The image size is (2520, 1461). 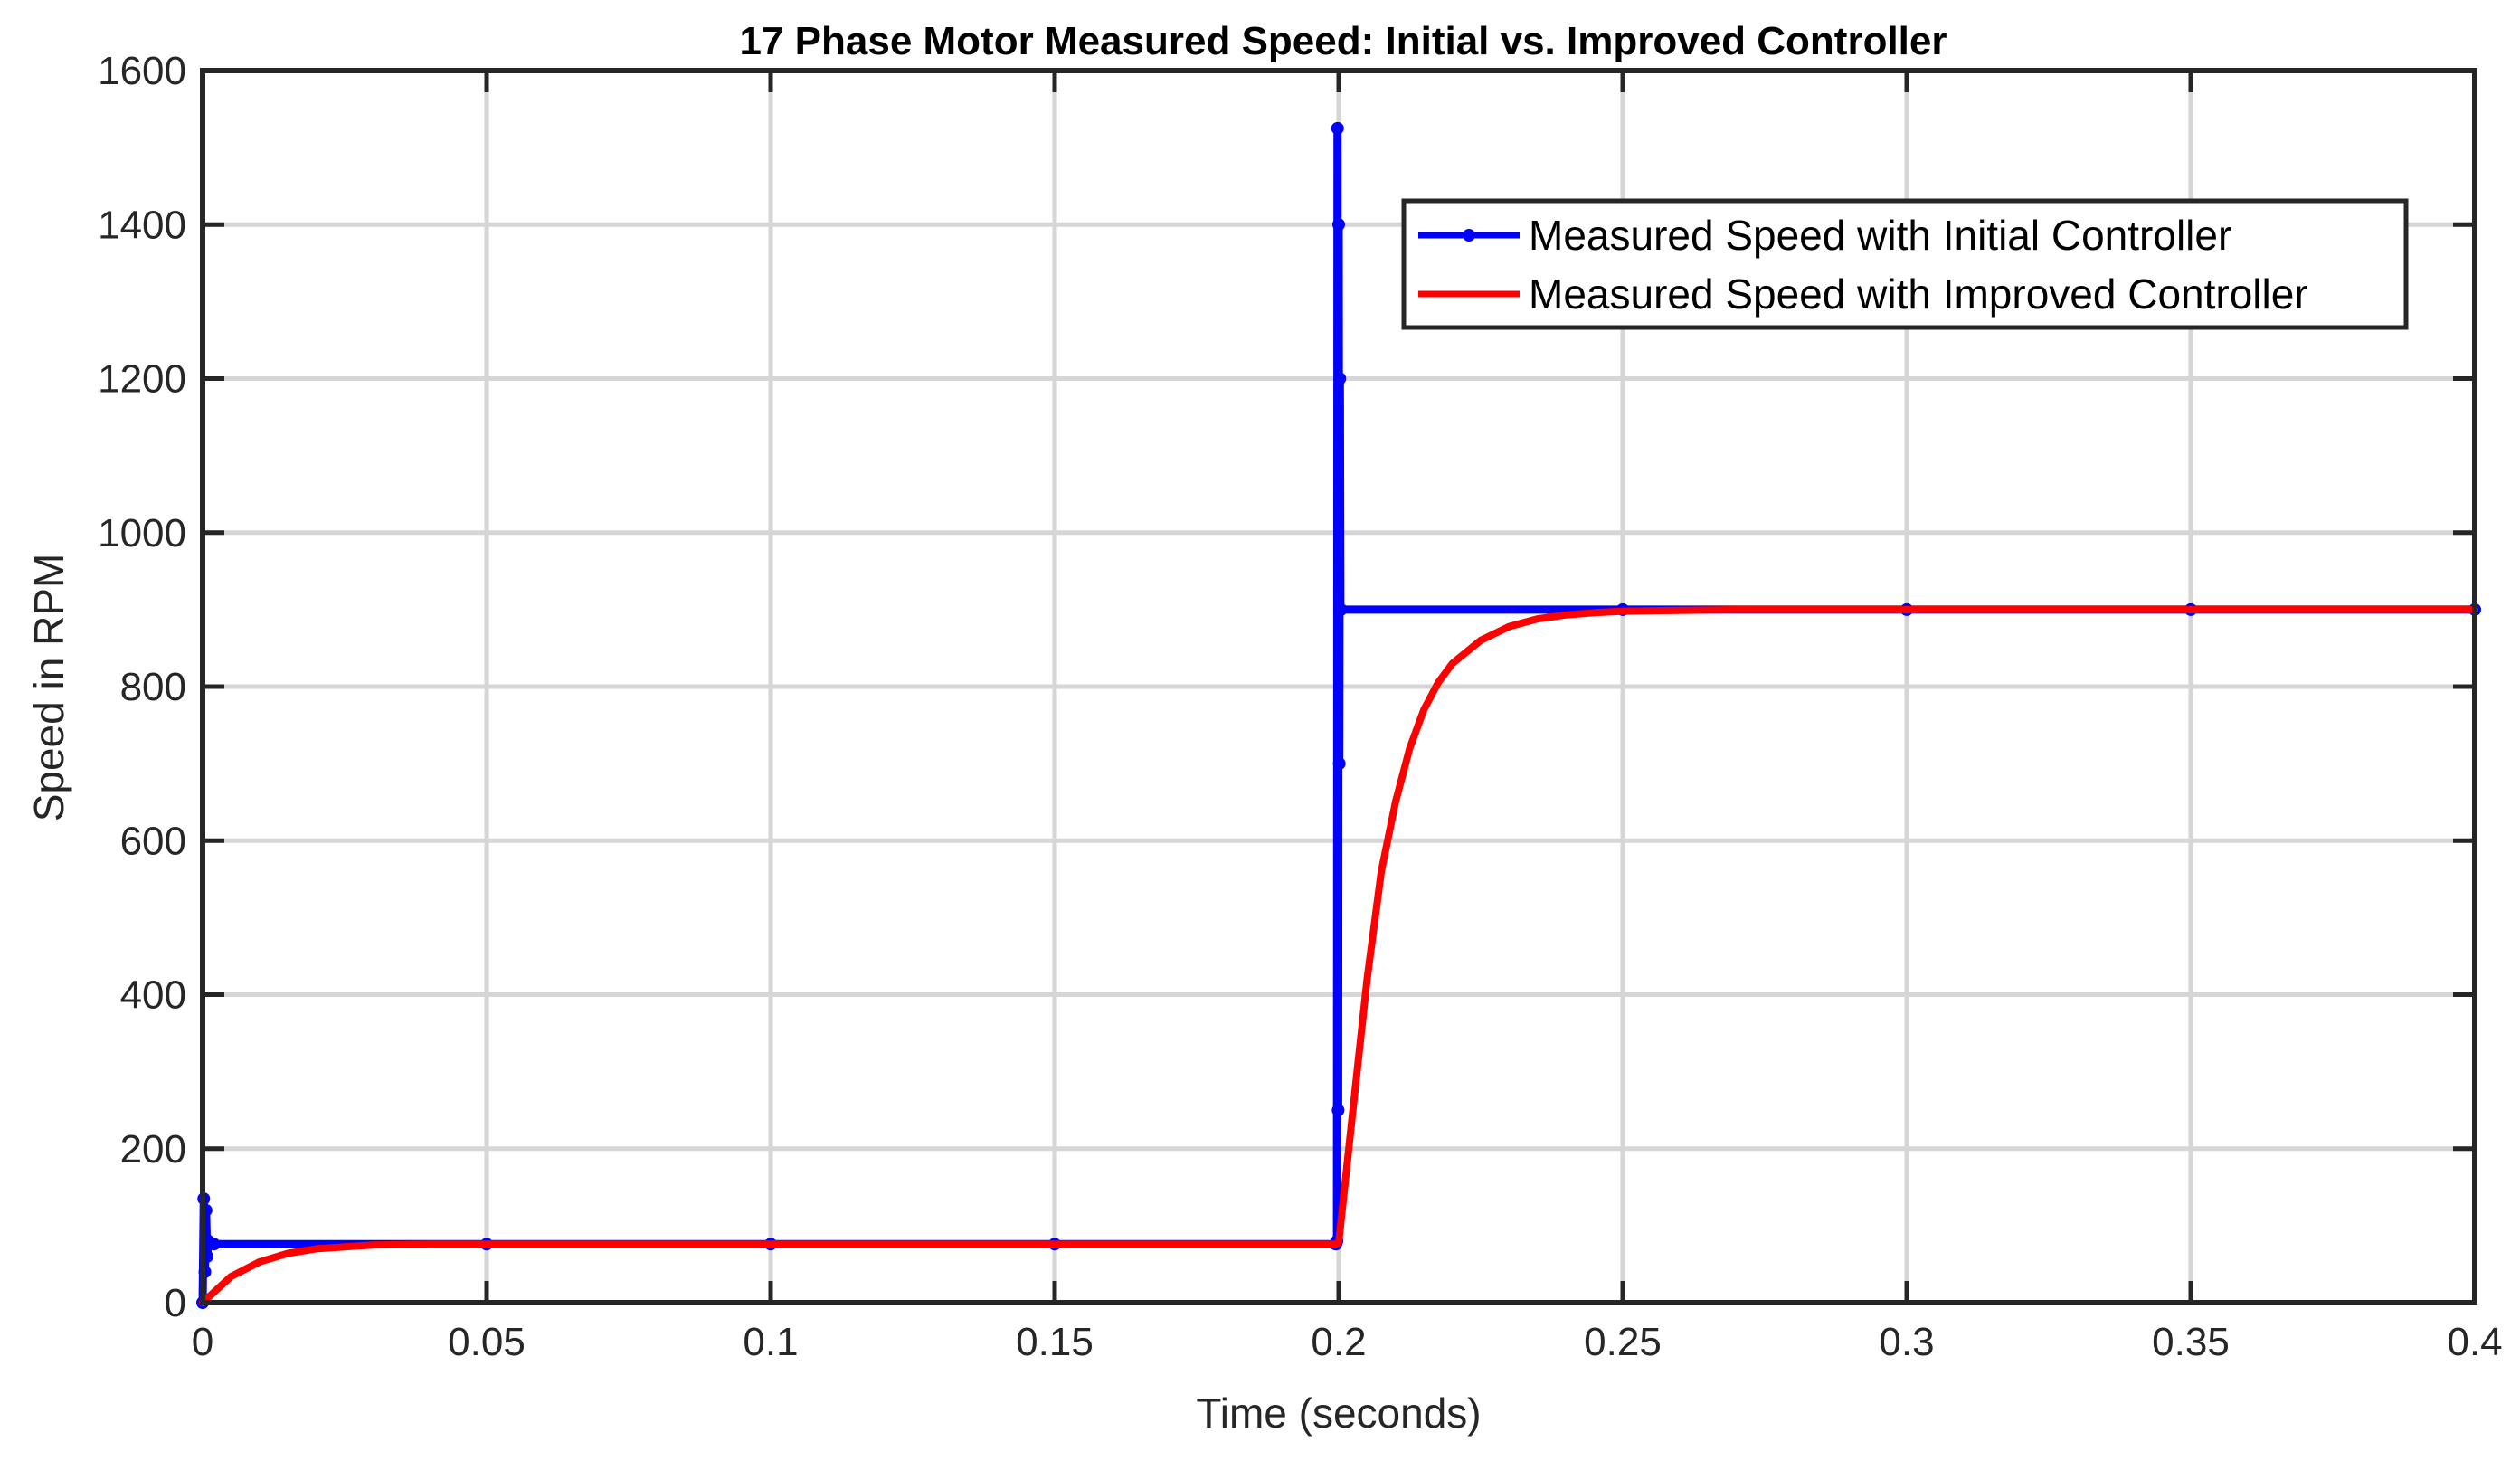 What do you see at coordinates (1907, 1342) in the screenshot?
I see `x-tick-label: 0.3` at bounding box center [1907, 1342].